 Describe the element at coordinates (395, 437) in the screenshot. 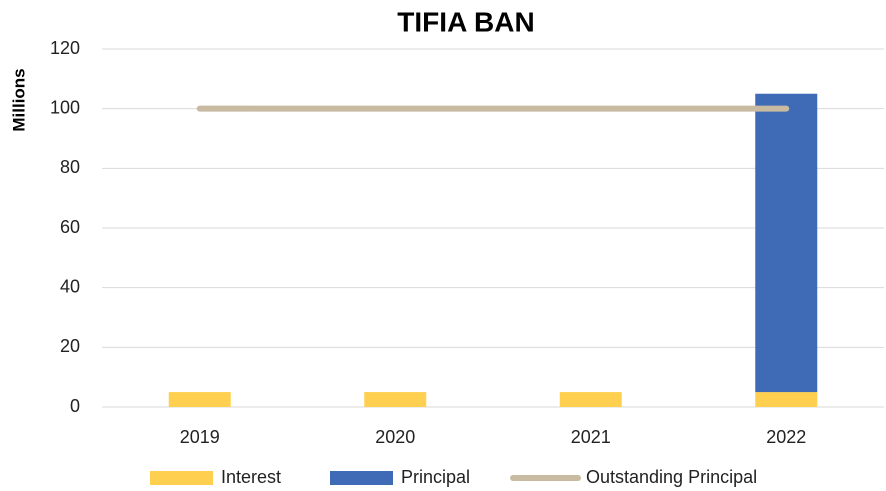

I see `x-tick-label: 2020` at that location.